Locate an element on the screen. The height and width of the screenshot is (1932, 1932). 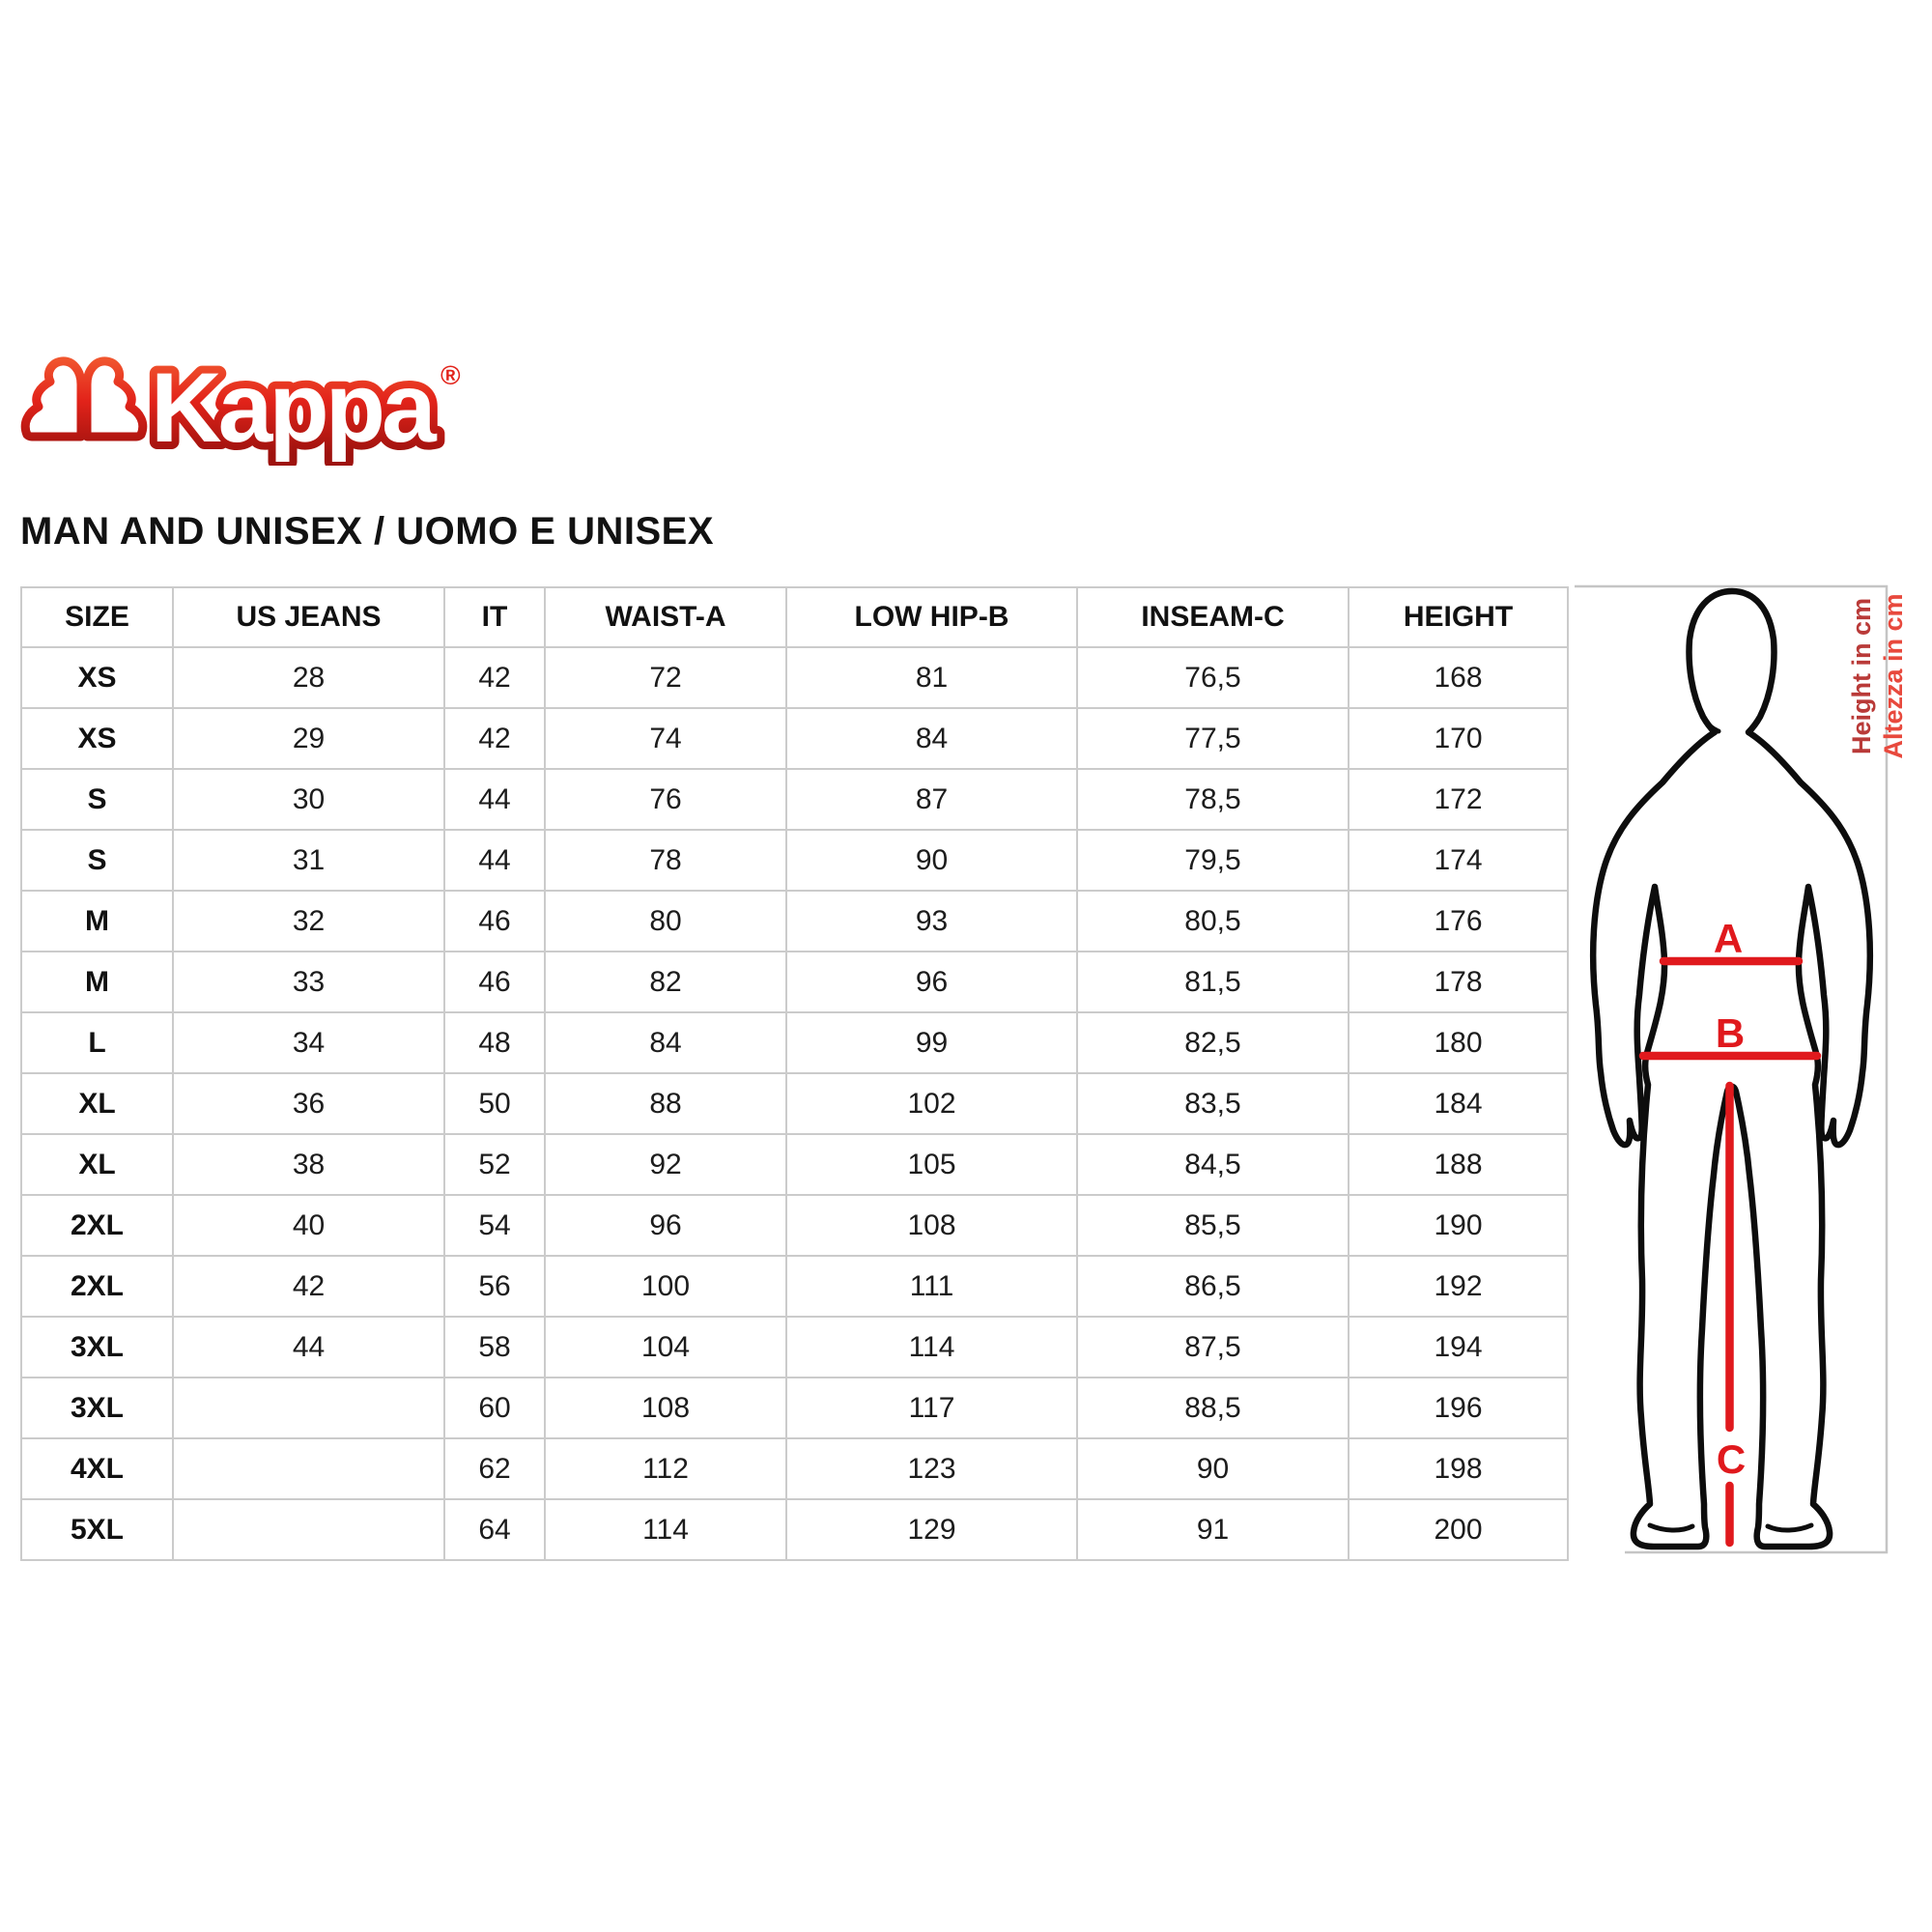
value-cell: 40 is located at coordinates (308, 1225).